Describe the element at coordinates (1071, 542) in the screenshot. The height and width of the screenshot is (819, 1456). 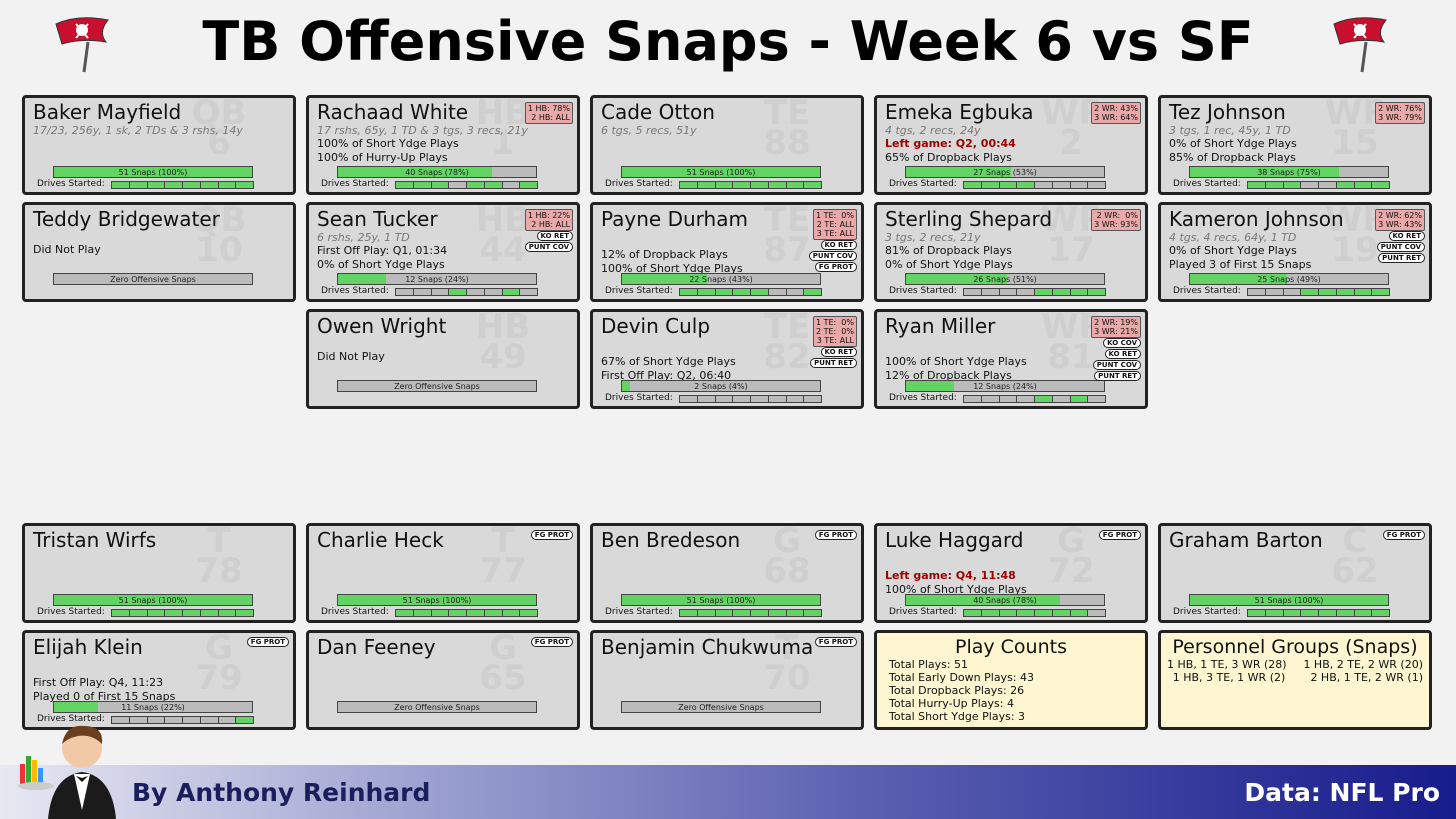
I see `position-label: G` at that location.